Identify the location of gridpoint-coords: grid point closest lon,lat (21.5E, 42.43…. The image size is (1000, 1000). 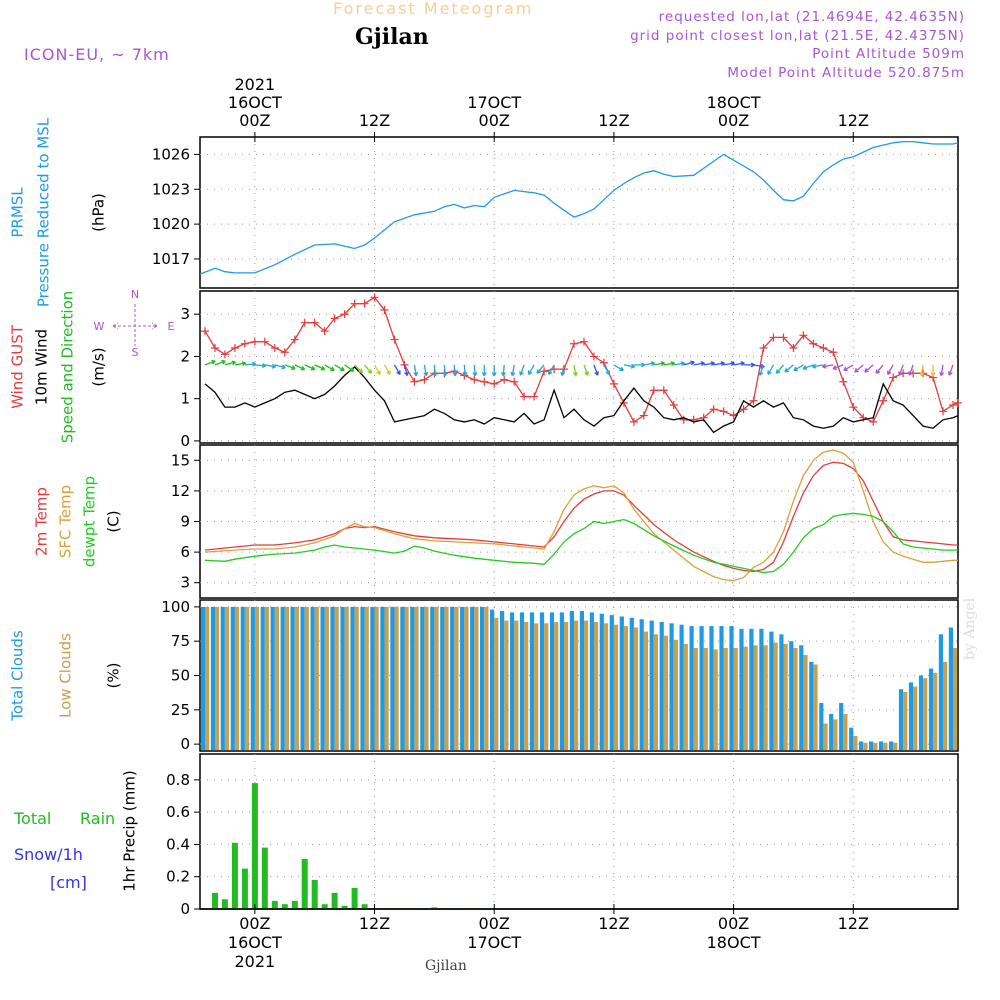
(797, 36).